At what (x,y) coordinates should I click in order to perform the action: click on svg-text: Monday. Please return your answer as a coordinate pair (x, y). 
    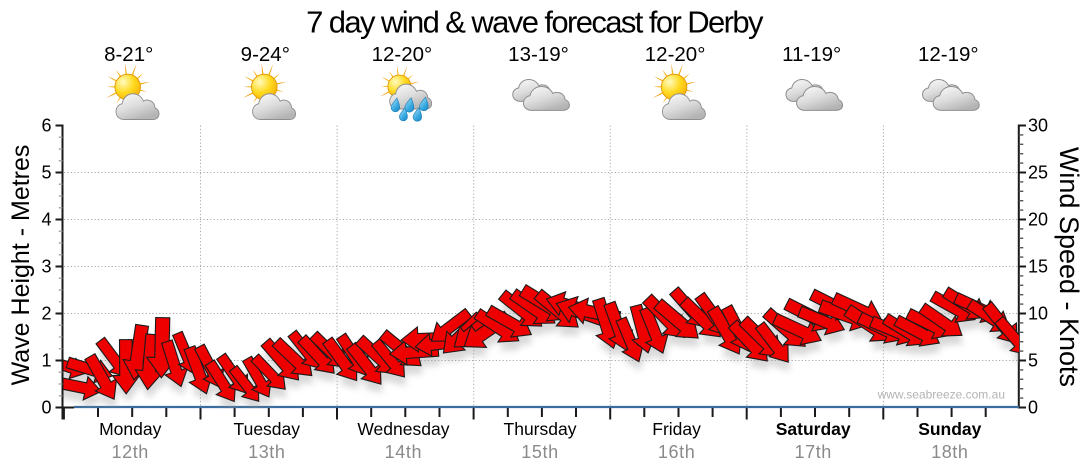
    Looking at the image, I should click on (130, 429).